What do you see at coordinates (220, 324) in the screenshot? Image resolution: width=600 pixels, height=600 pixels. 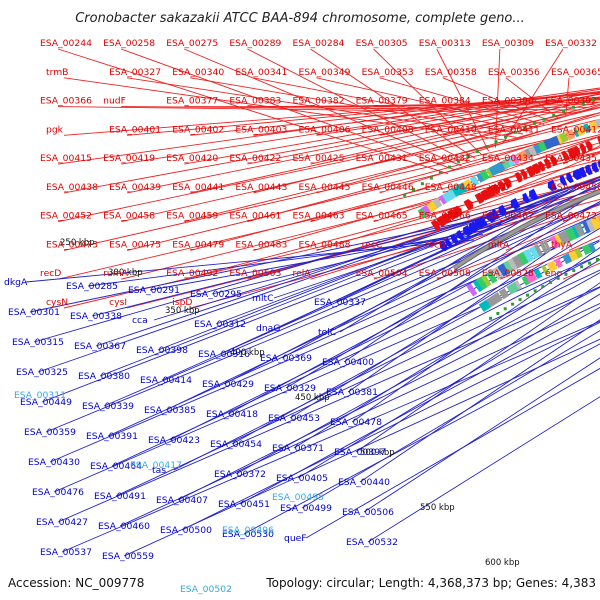 I see `reverse-gene-label: ESA_00312` at bounding box center [220, 324].